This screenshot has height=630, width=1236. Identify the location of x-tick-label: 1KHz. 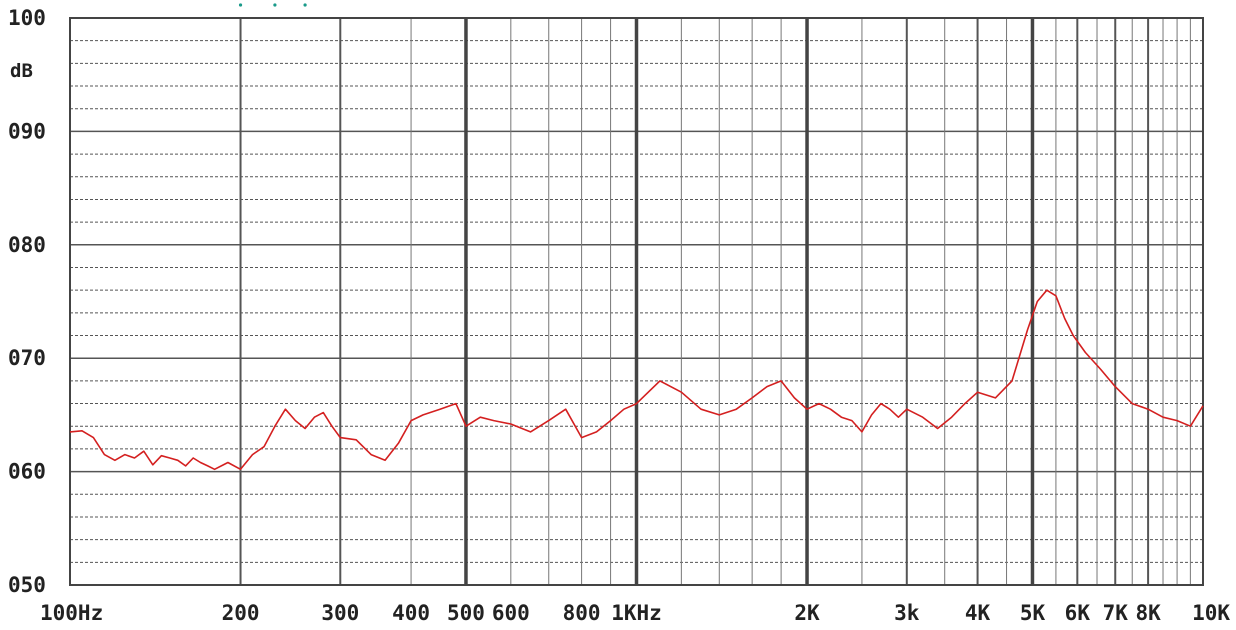
(636, 613).